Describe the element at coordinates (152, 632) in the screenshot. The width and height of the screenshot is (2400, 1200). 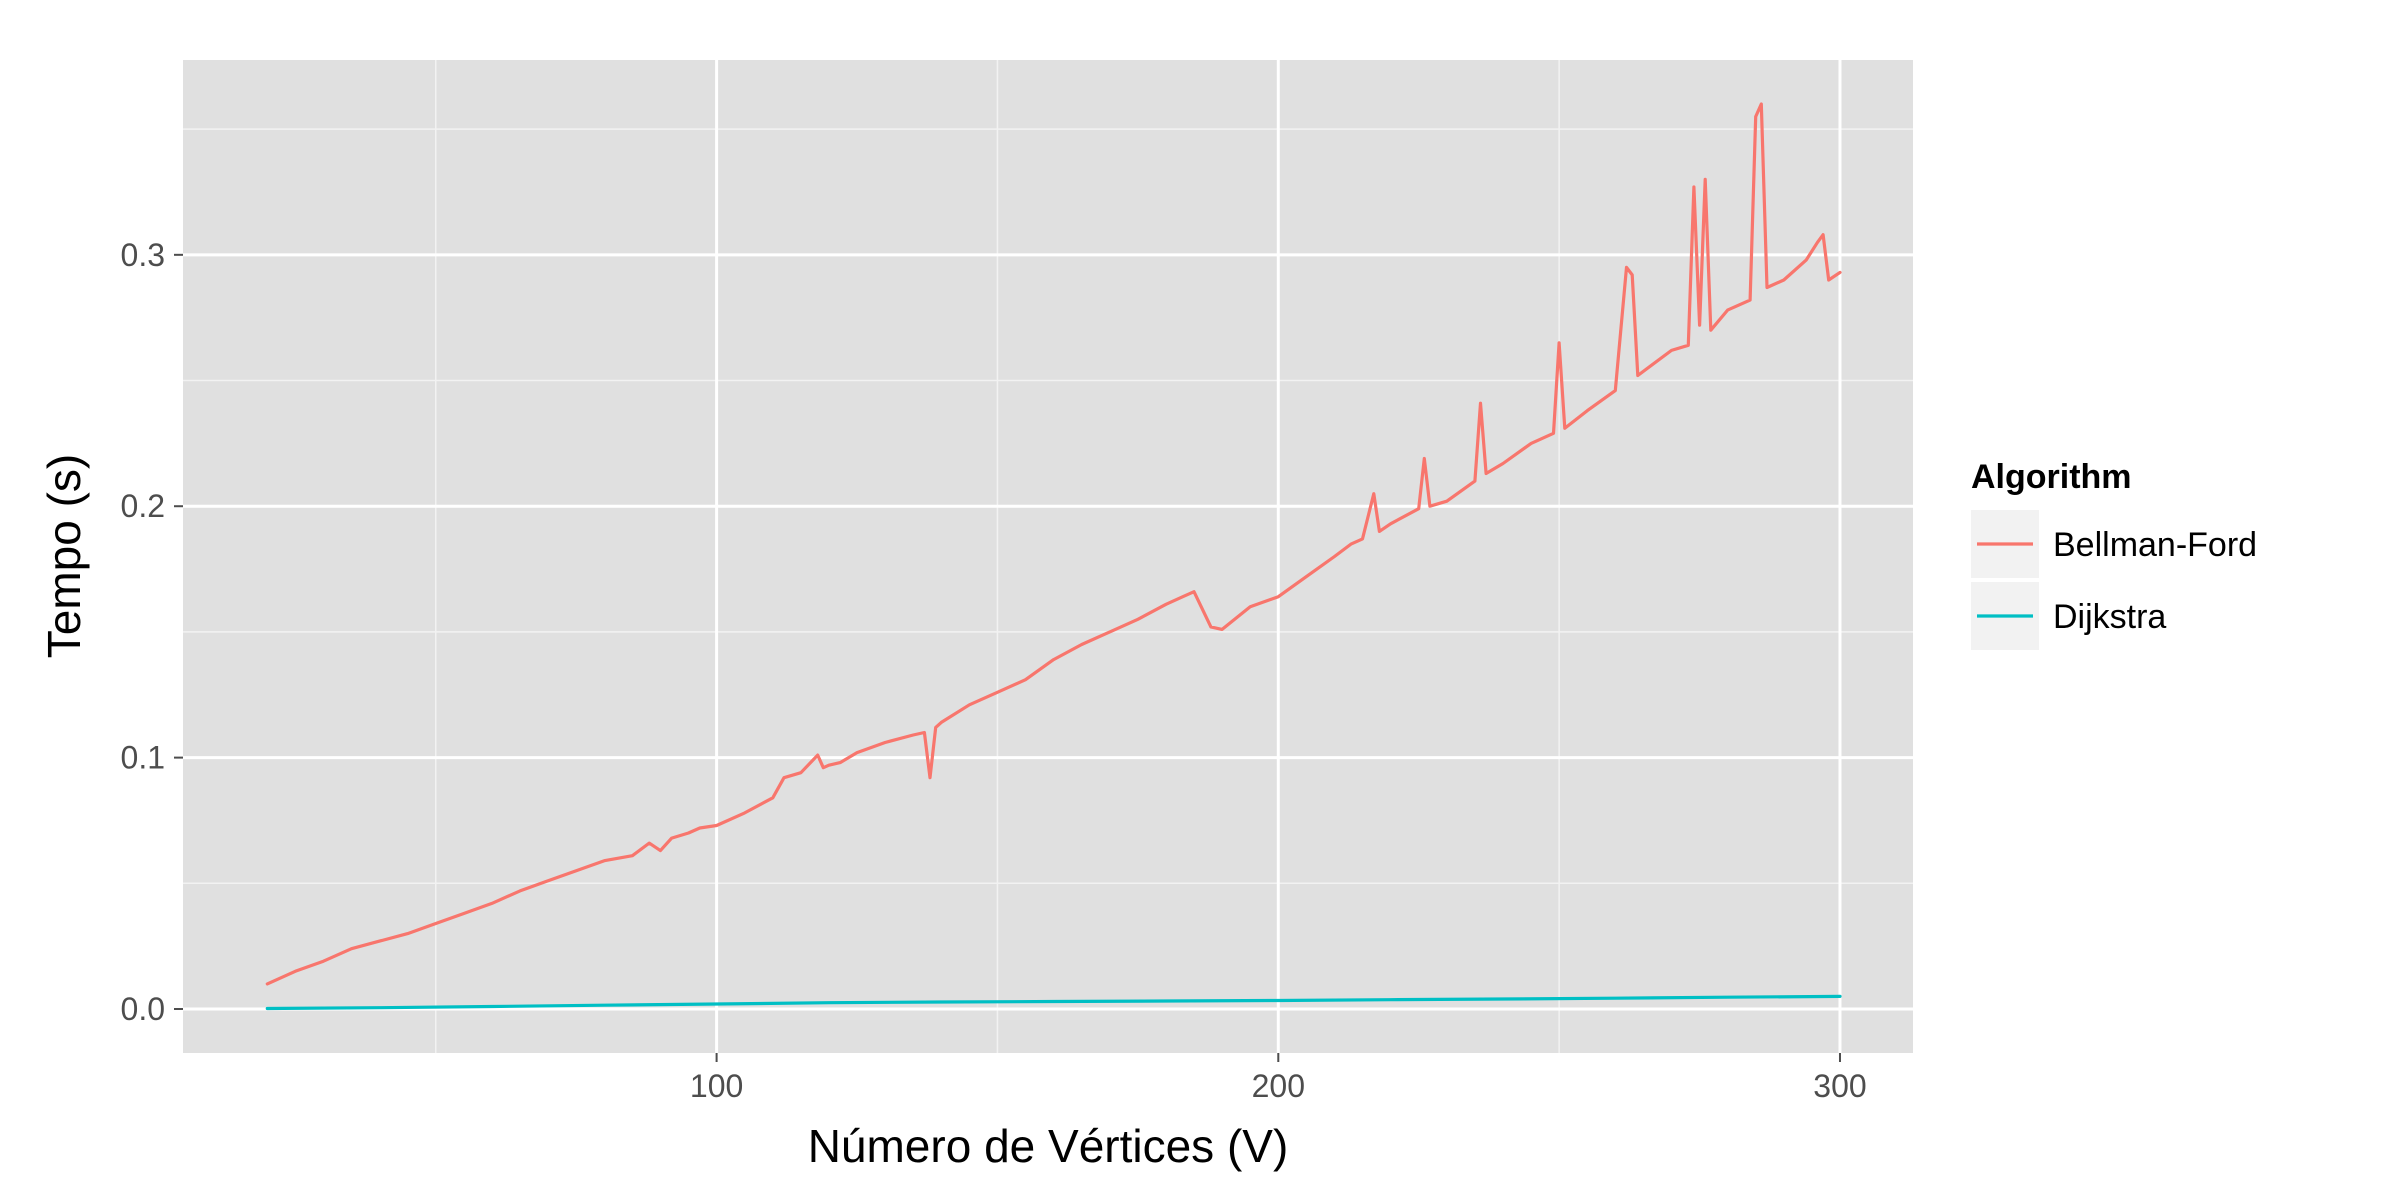
I see `y-axis: 0.0 0.1 0.2 0.3` at that location.